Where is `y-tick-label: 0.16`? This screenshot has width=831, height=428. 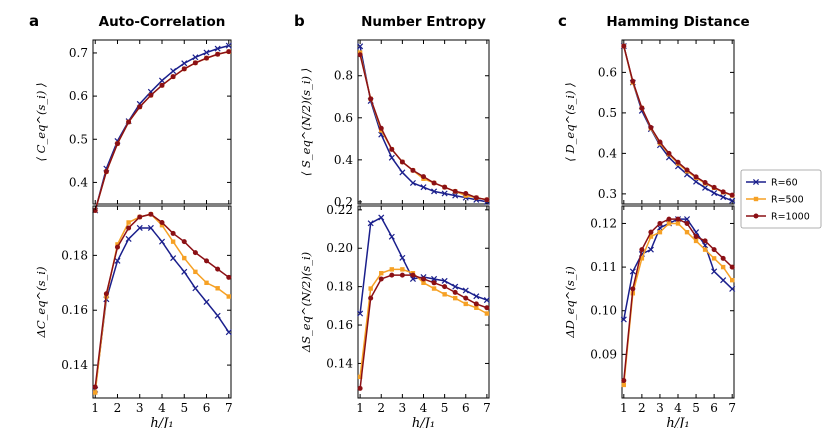
y-tick-label: 0.16 is located at coordinates (339, 325).